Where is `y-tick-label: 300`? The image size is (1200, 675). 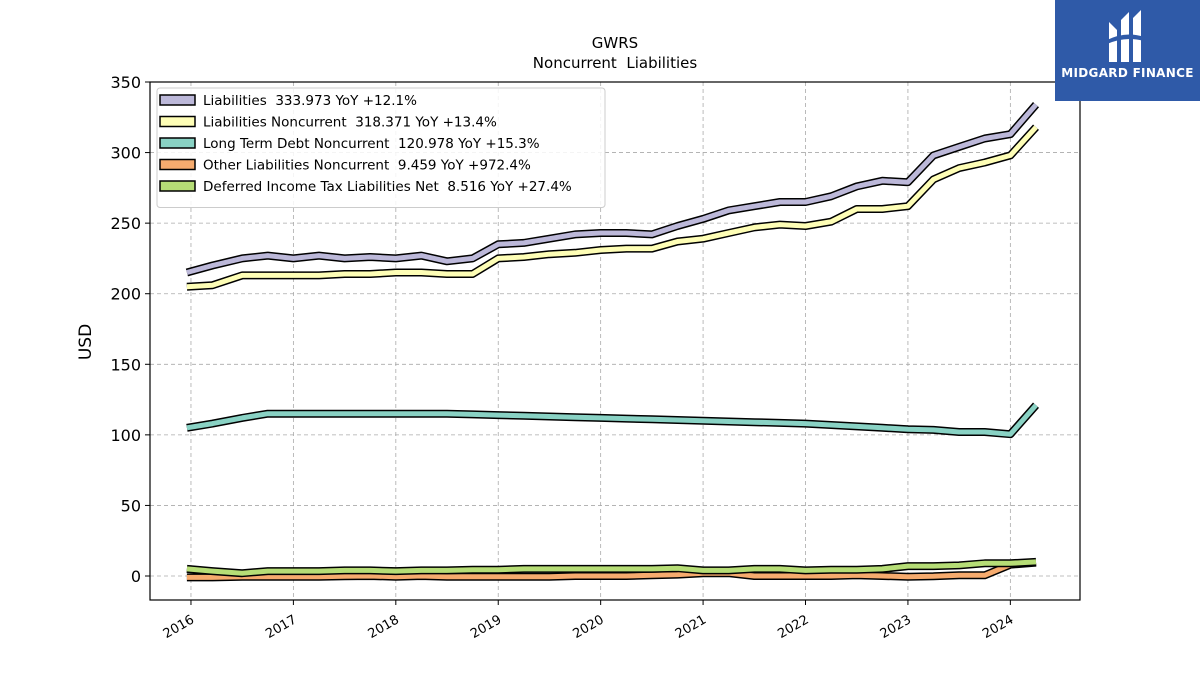 y-tick-label: 300 is located at coordinates (125, 153).